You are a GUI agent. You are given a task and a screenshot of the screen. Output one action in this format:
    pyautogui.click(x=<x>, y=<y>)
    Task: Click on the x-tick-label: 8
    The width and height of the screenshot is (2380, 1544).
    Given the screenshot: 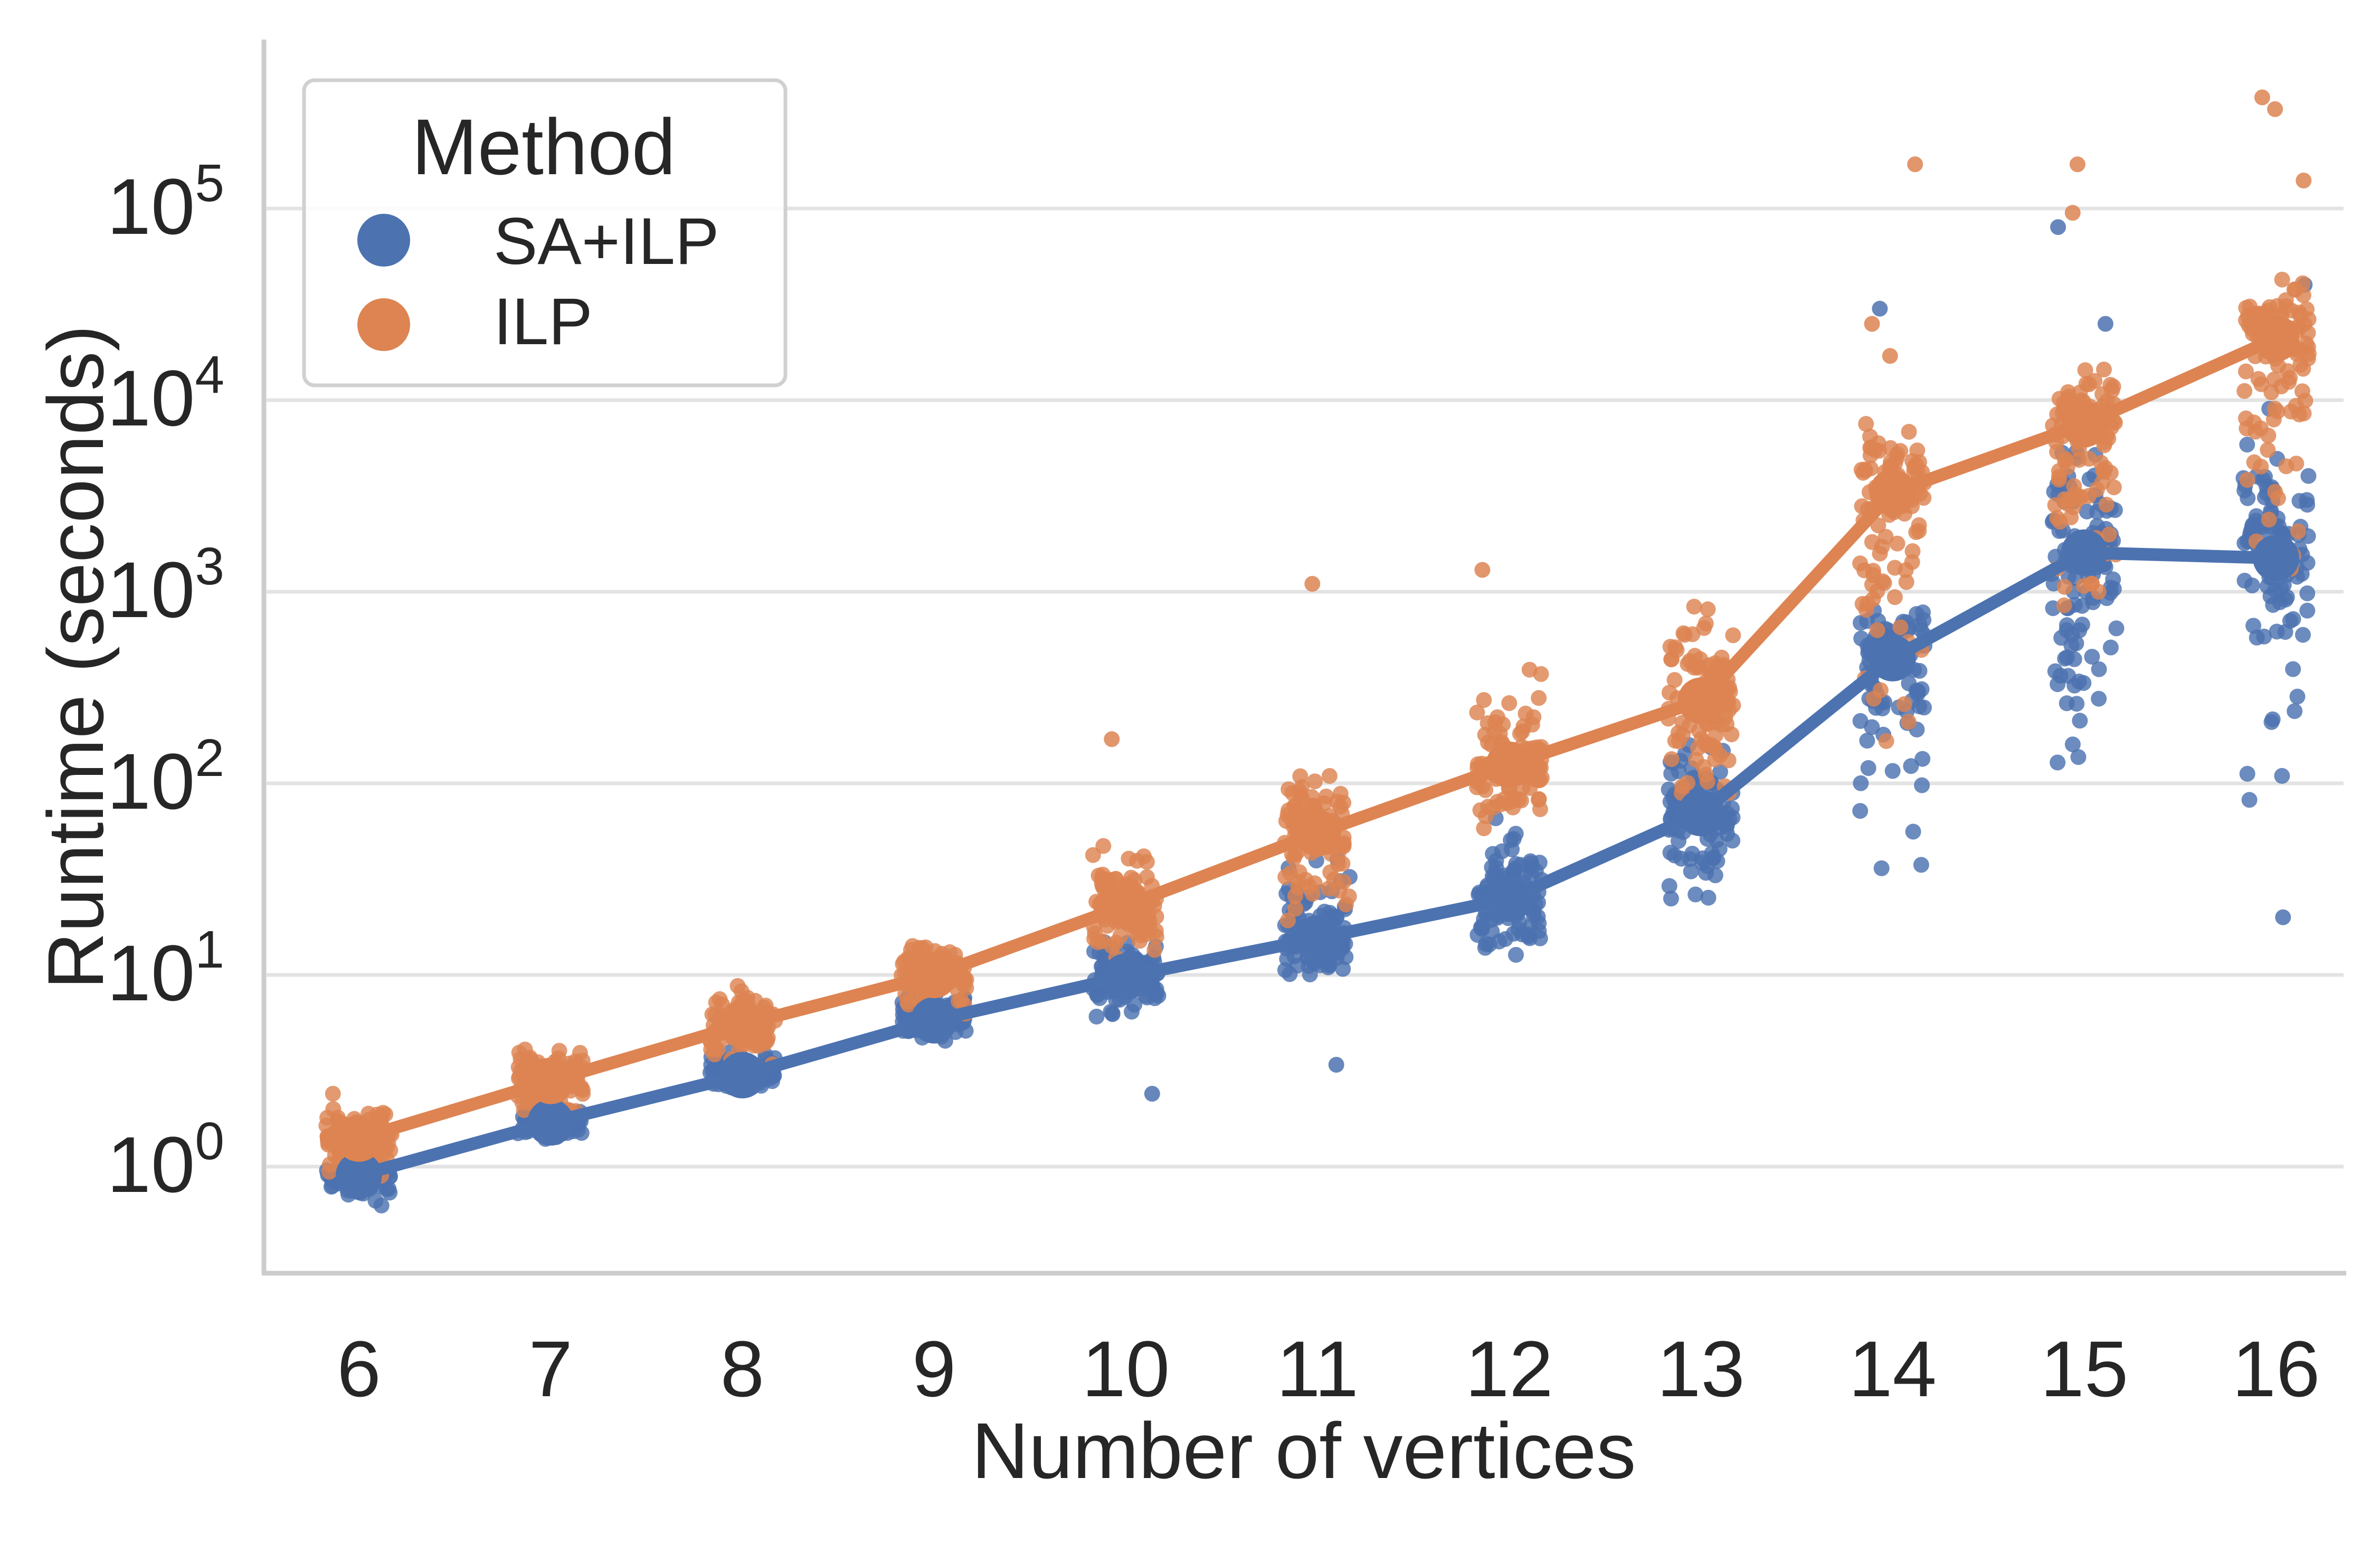 What is the action you would take?
    pyautogui.click(x=742, y=1368)
    